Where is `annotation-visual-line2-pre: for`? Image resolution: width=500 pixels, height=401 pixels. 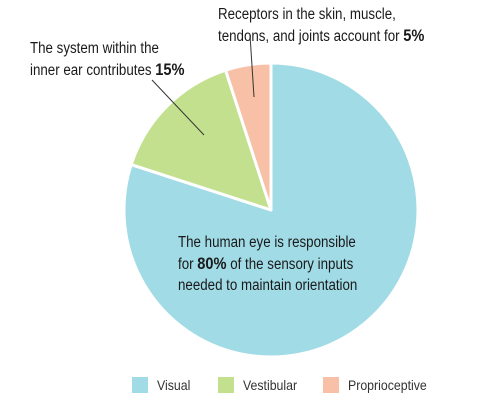 annotation-visual-line2-pre: for is located at coordinates (188, 264).